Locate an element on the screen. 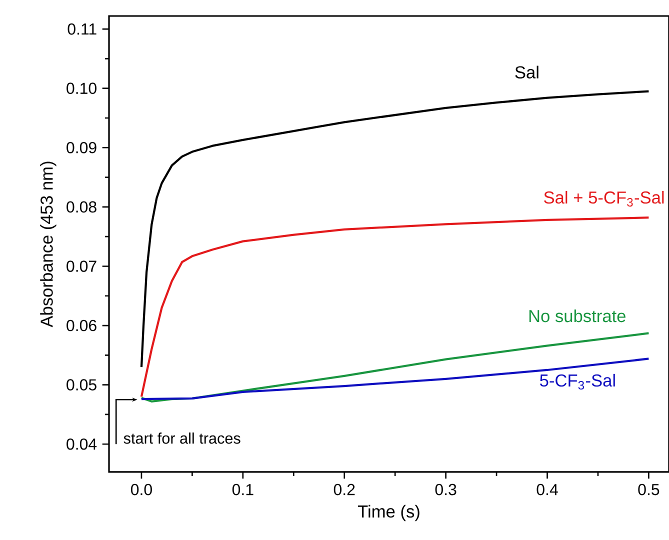  series-label: Sal is located at coordinates (526, 72).